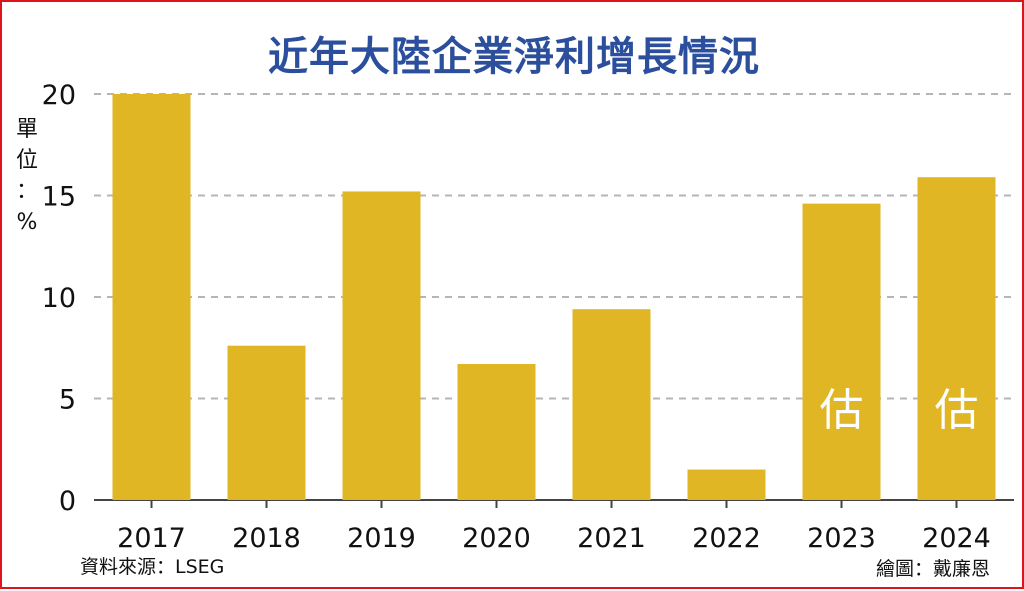  I want to click on y-tick-label: 15, so click(59, 197).